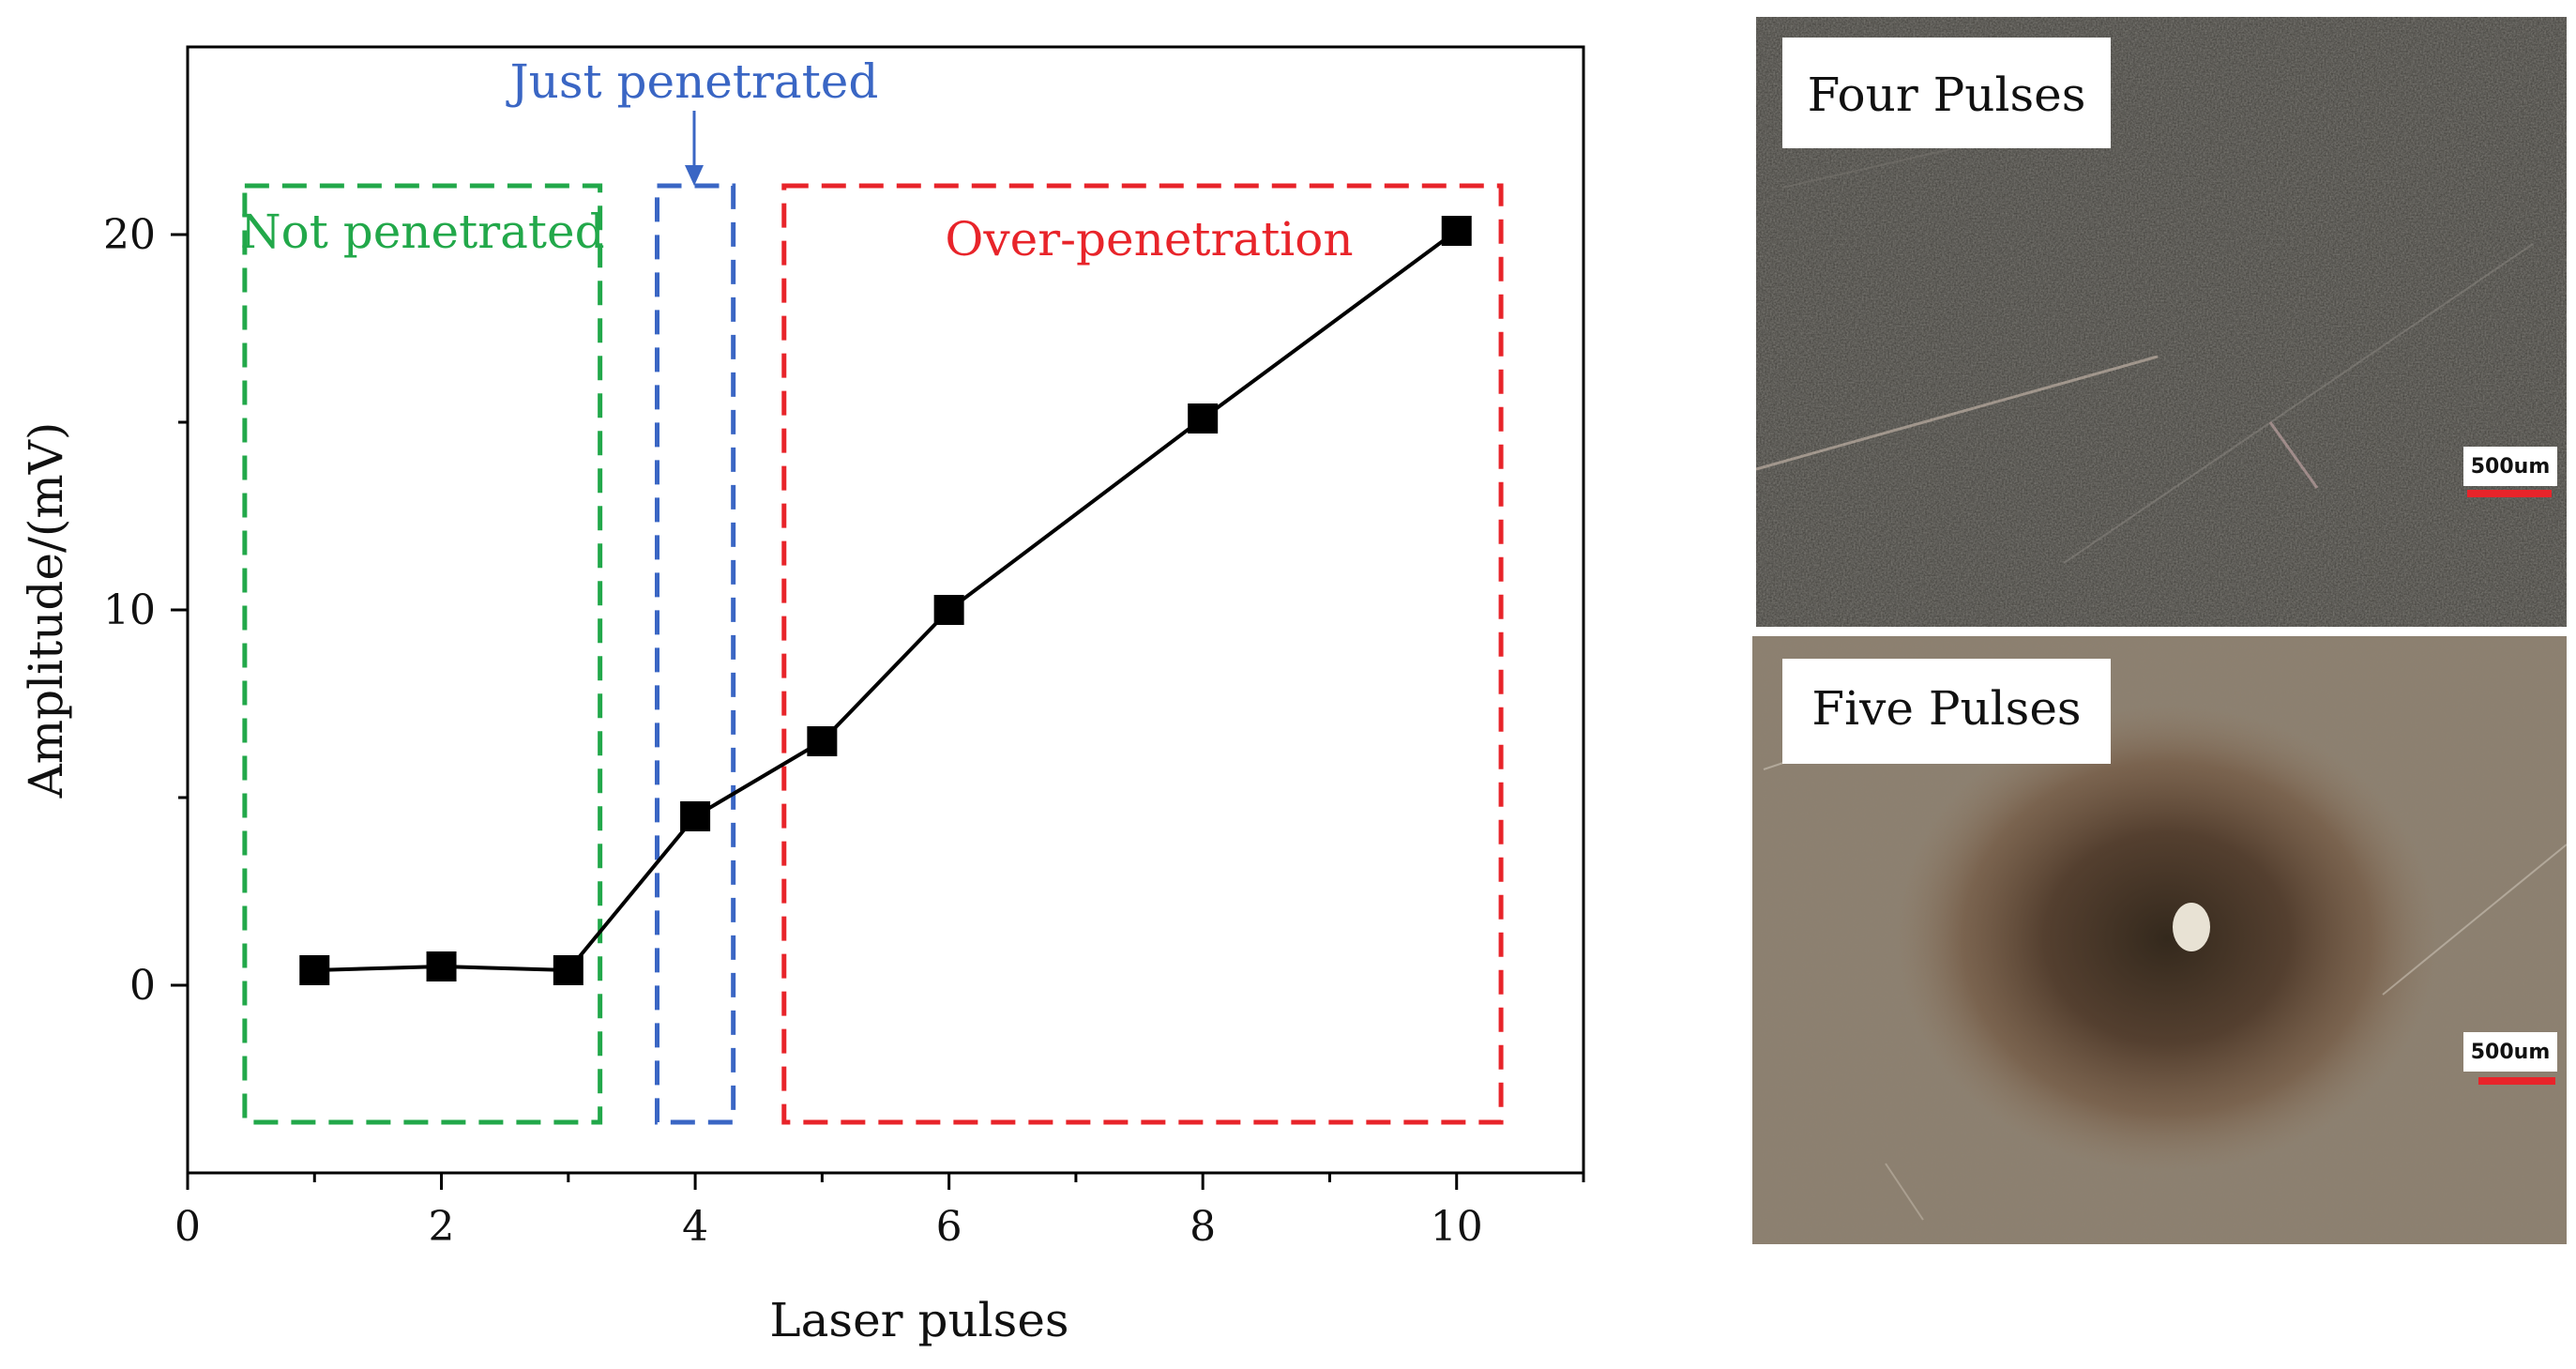 The width and height of the screenshot is (2576, 1369). What do you see at coordinates (143, 986) in the screenshot?
I see `y-tick-label: 0` at bounding box center [143, 986].